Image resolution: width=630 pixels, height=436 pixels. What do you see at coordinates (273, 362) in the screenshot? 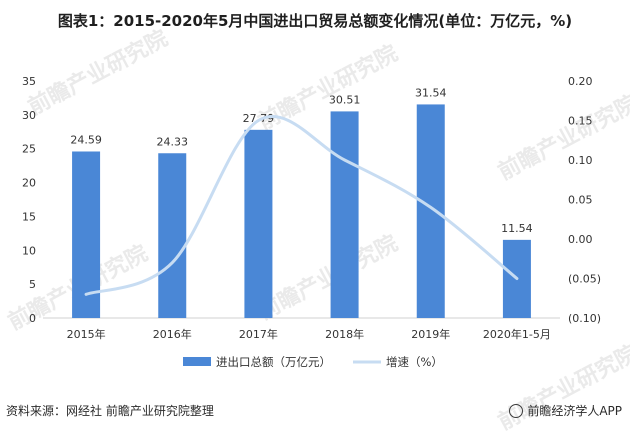
I see `legend-bar-label: 进出口总额（万亿元）` at bounding box center [273, 362].